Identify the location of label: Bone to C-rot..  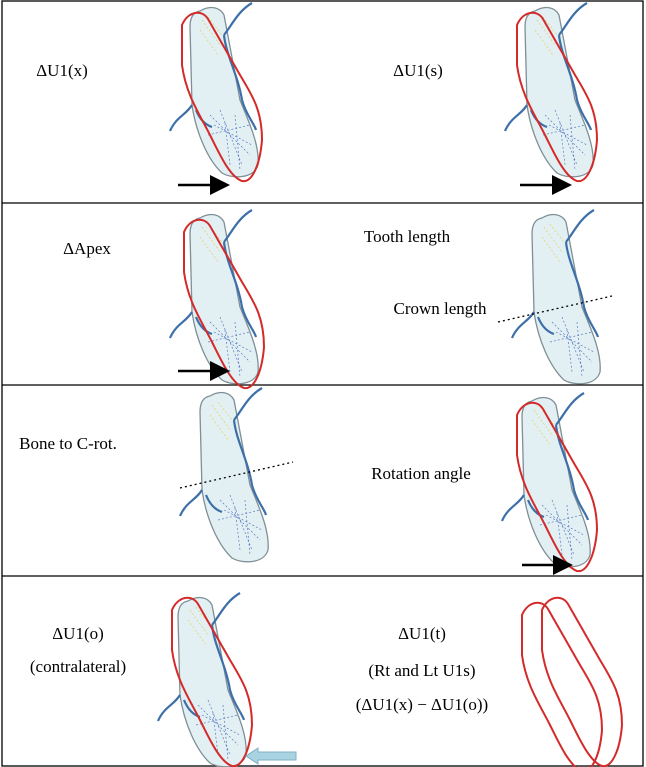
(68, 443).